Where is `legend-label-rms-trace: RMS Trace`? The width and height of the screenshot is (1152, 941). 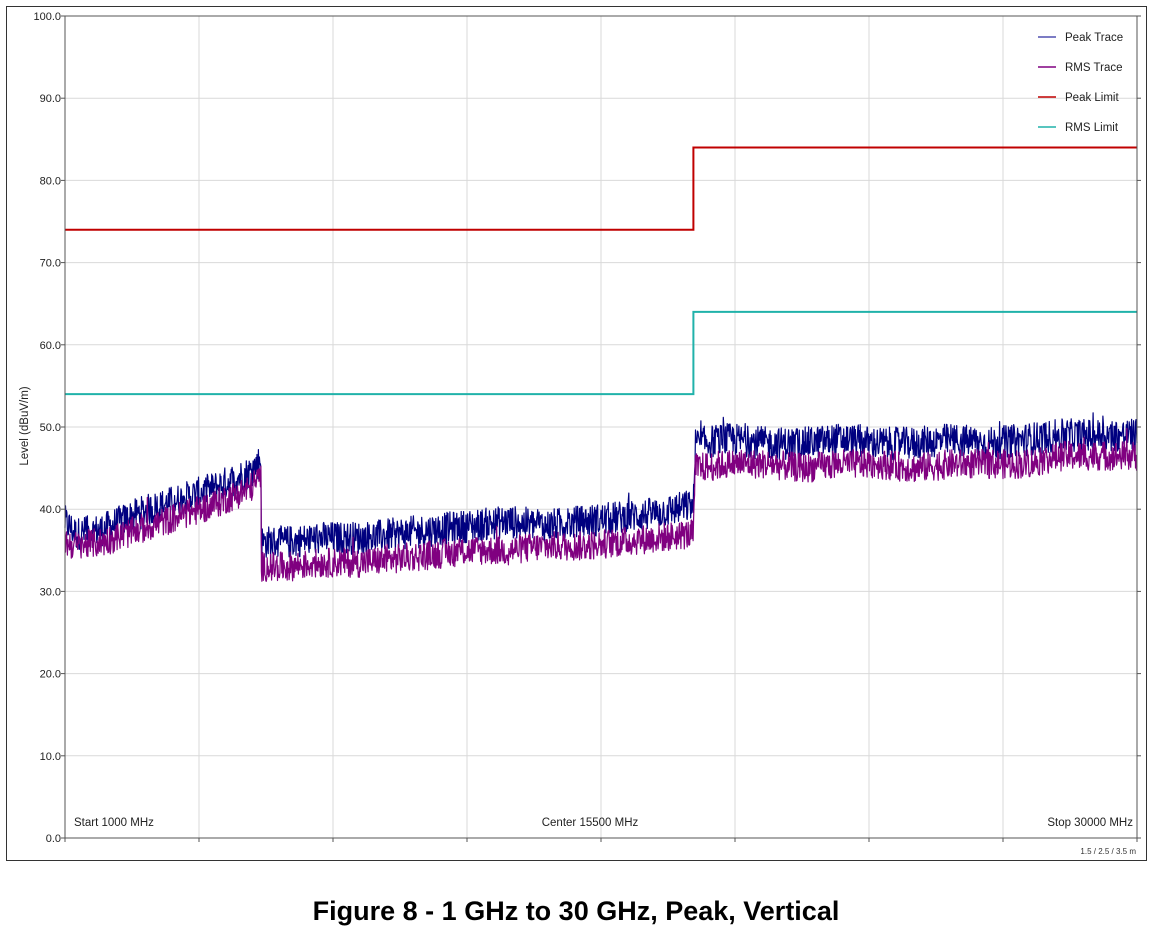
legend-label-rms-trace: RMS Trace is located at coordinates (1094, 68).